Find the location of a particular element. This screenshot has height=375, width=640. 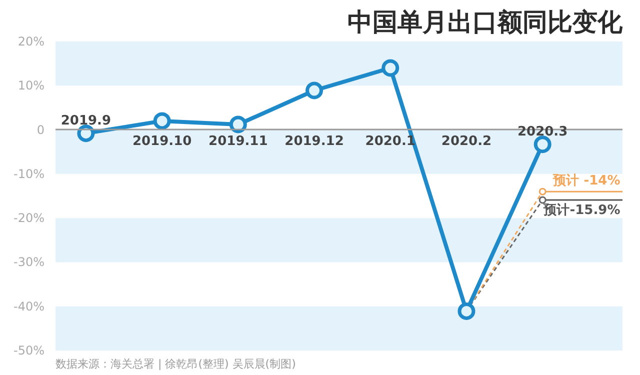

ref-line-label: 预计 -14% is located at coordinates (586, 181).